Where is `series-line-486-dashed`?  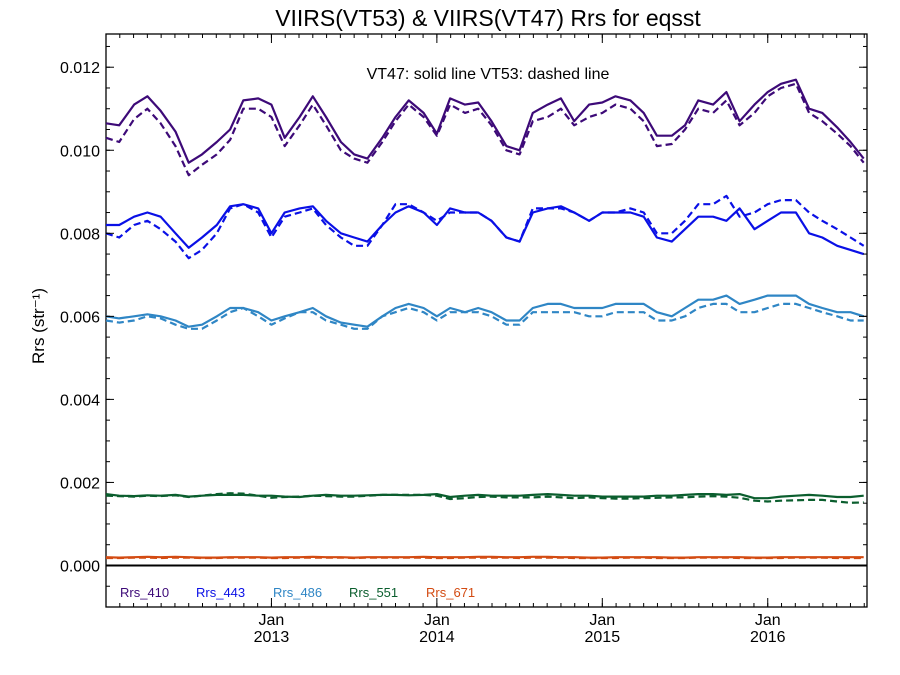
series-line-486-dashed is located at coordinates (484, 316).